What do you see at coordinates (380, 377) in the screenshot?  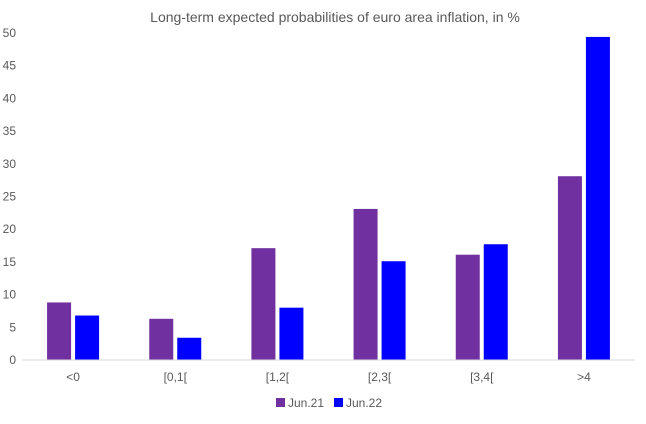 I see `x-category-label: [2,3[` at bounding box center [380, 377].